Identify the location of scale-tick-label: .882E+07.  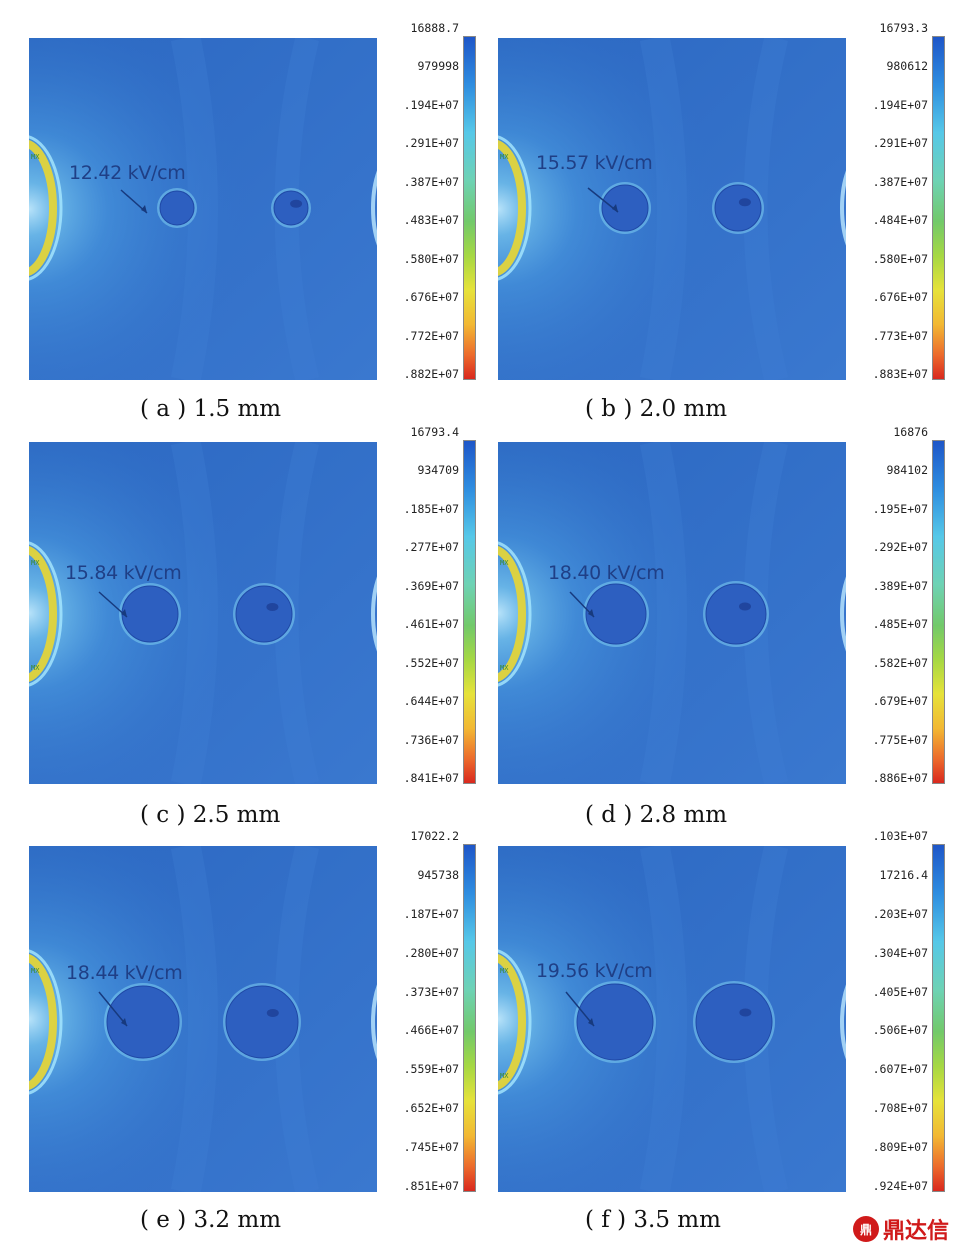
(431, 374).